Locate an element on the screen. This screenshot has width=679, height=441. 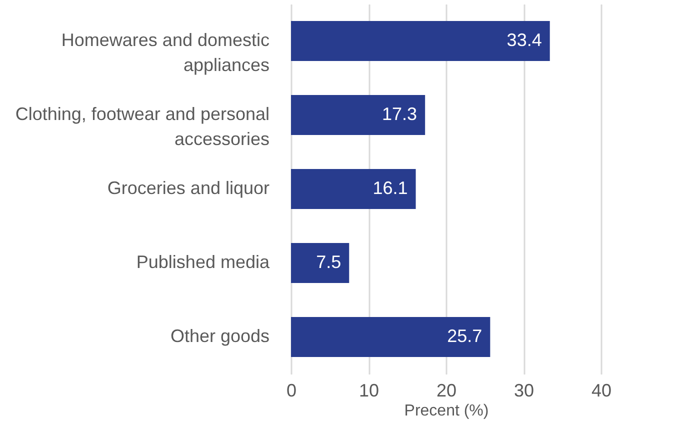
data-label: 33.4 is located at coordinates (524, 40).